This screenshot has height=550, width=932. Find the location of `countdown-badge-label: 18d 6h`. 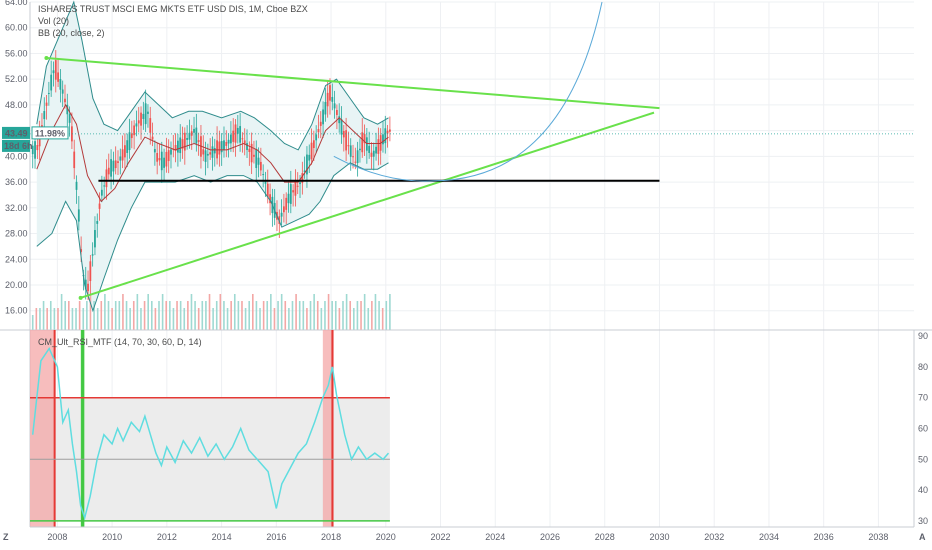

countdown-badge-label: 18d 6h is located at coordinates (18, 146).